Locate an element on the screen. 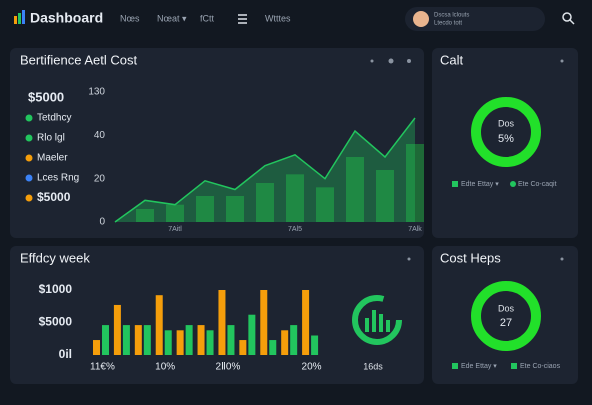 Image resolution: width=592 pixels, height=405 pixels. menu-icon is located at coordinates (242, 19).